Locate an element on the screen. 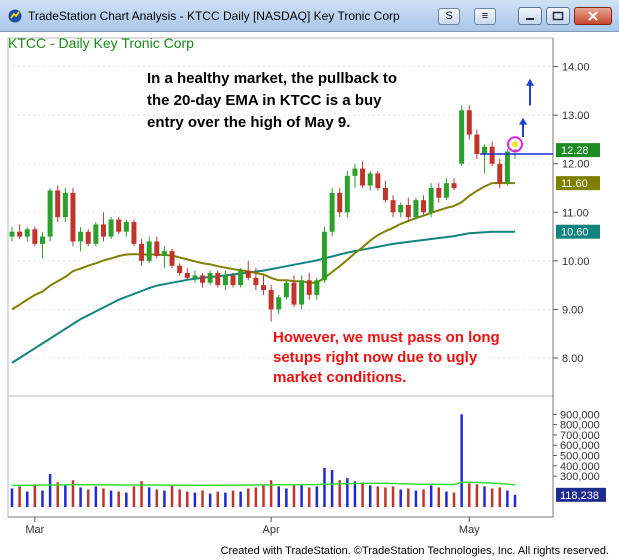 This screenshot has width=619, height=560. annotation-bottom-line-2: setups right now due to ugly is located at coordinates (375, 357).